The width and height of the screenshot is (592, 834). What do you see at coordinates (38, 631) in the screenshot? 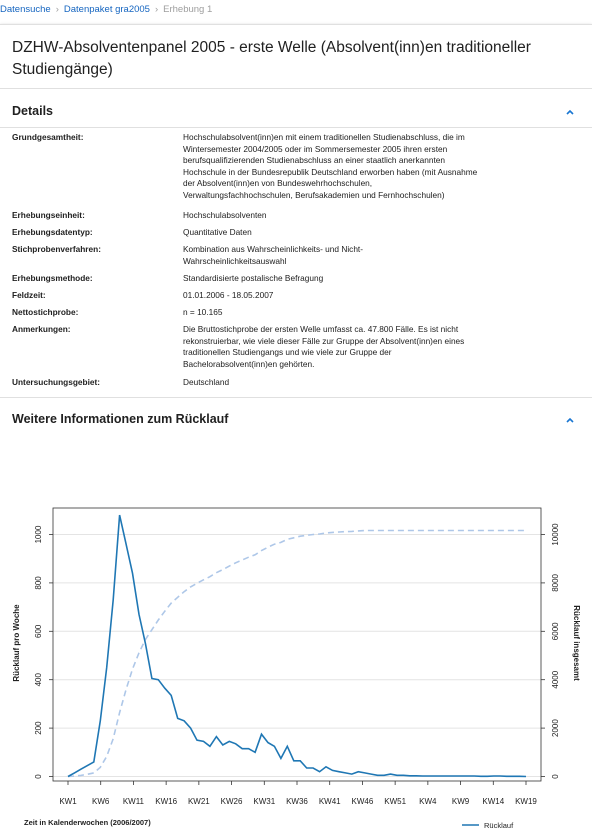
I see `y-tick-label: 600` at bounding box center [38, 631].